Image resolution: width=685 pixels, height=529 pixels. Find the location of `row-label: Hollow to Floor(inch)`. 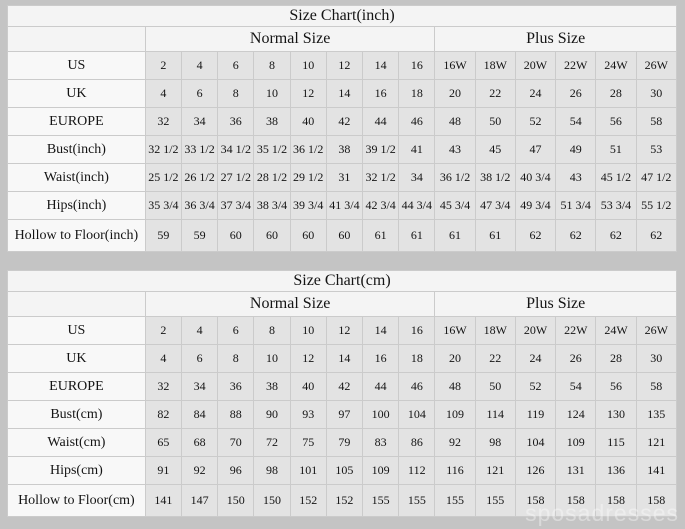

row-label: Hollow to Floor(inch) is located at coordinates (76, 235).